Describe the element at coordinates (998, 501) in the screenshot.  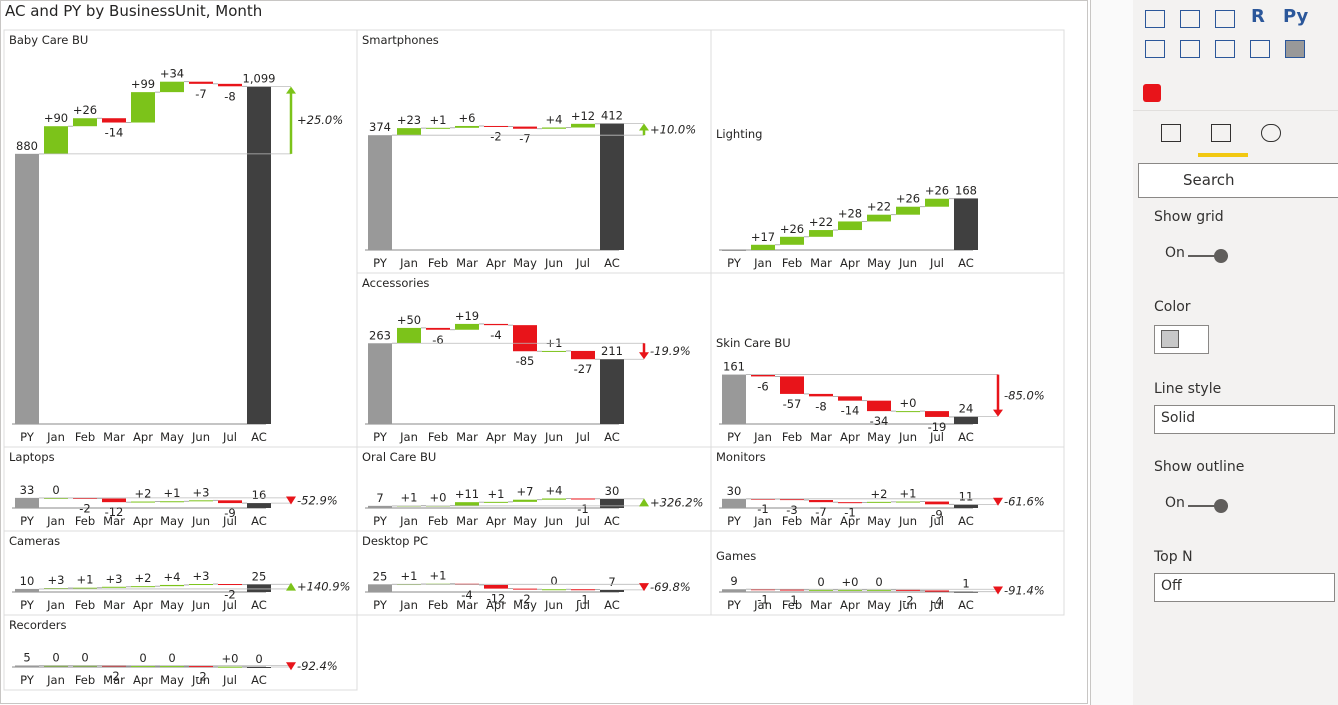
I see `variance-arrow` at that location.